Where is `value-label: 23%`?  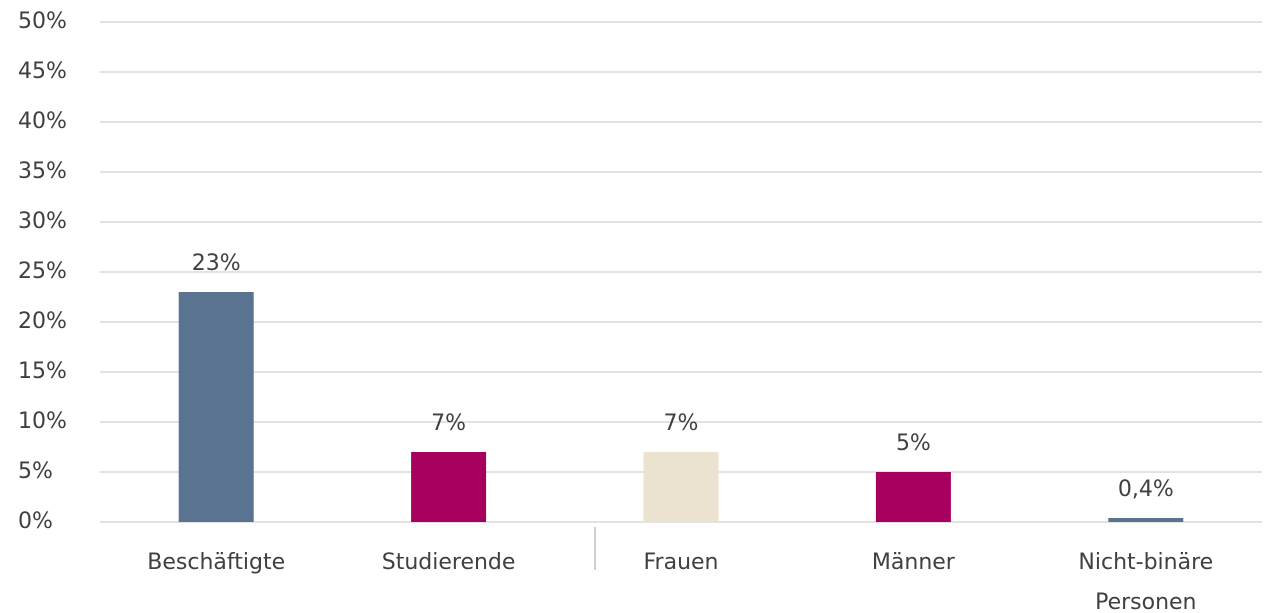 value-label: 23% is located at coordinates (216, 263).